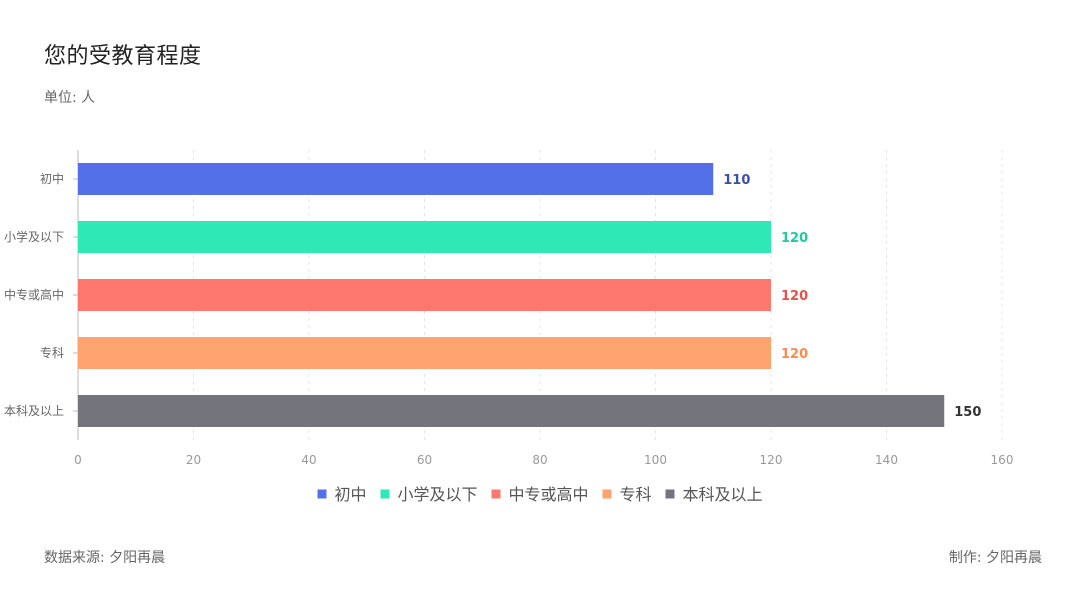 The width and height of the screenshot is (1080, 609). What do you see at coordinates (424, 460) in the screenshot?
I see `x-tick-label: 60` at bounding box center [424, 460].